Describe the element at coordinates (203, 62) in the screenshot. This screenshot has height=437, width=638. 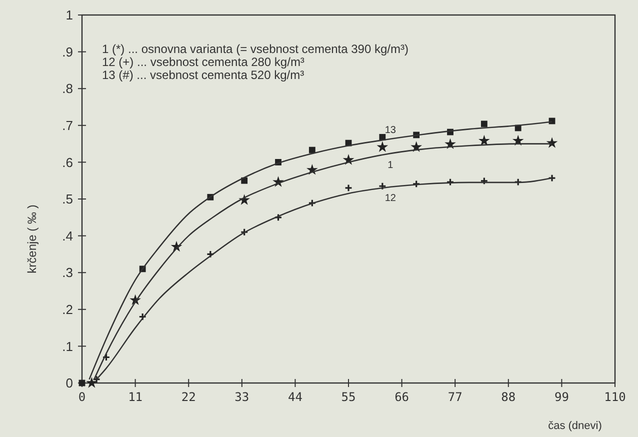
I see `annotation: 12 (+) ... vsebnost cementa 280 kg/m³` at that location.